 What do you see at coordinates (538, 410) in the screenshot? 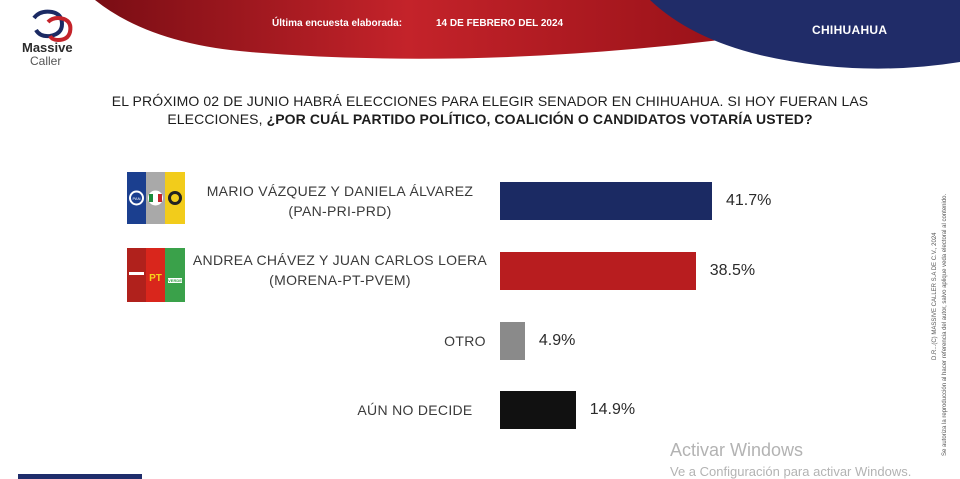
I see `bar-aun-no-decide` at bounding box center [538, 410].